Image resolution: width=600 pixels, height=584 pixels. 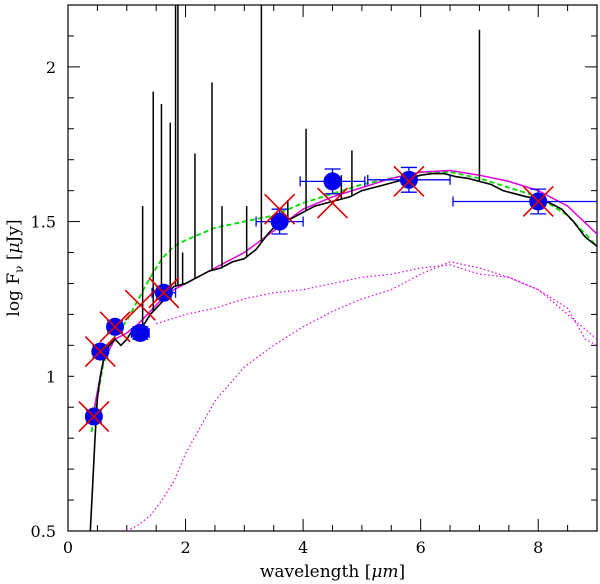 What do you see at coordinates (51, 67) in the screenshot?
I see `y-tick-label: 2` at bounding box center [51, 67].